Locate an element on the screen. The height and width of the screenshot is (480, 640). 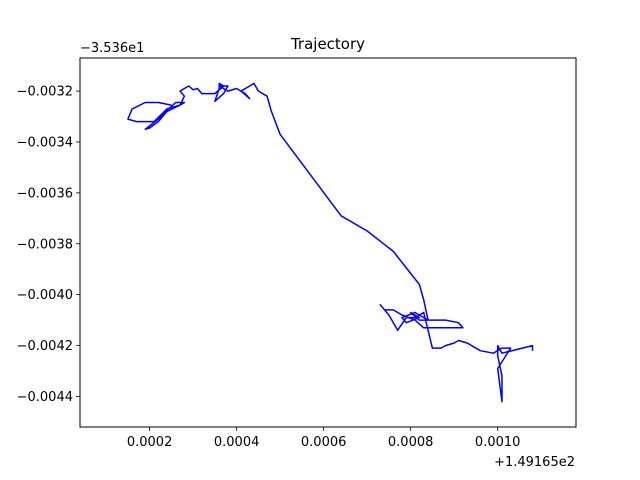
y-tick-label: −0.0036 is located at coordinates (45, 193).